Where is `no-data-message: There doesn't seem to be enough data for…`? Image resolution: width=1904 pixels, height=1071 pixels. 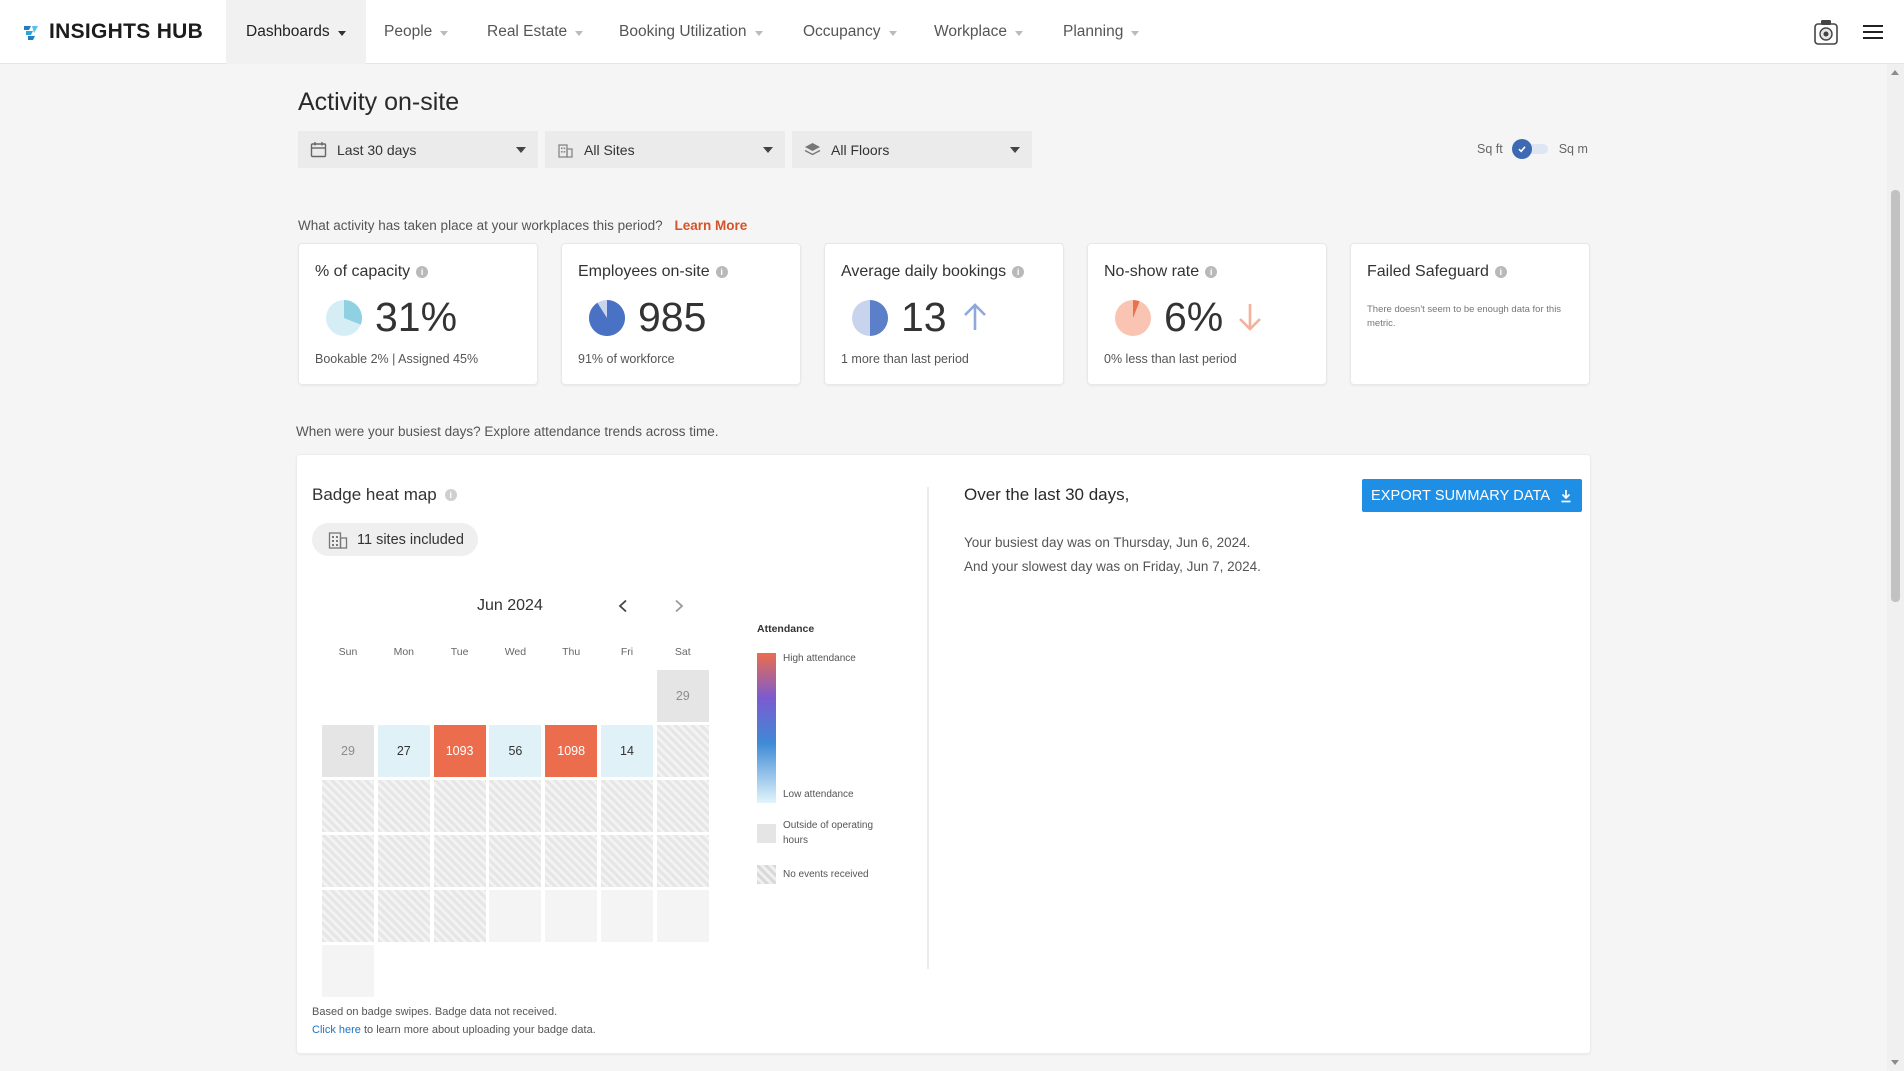
no-data-message: There doesn't seem to be enough data for… is located at coordinates (1464, 316).